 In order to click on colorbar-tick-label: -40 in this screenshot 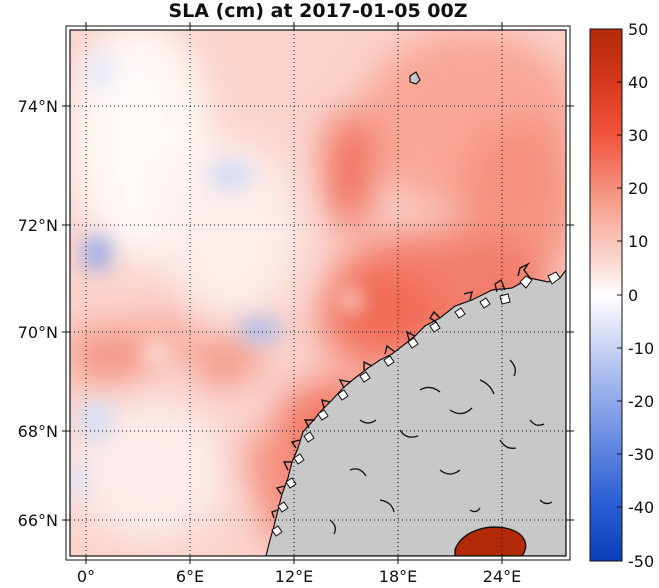, I will do `click(641, 507)`.